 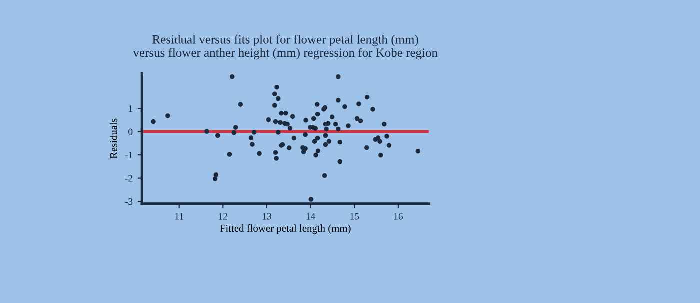 What do you see at coordinates (285, 229) in the screenshot?
I see `x-axis-title: Fitted flower petal length (mm)` at bounding box center [285, 229].